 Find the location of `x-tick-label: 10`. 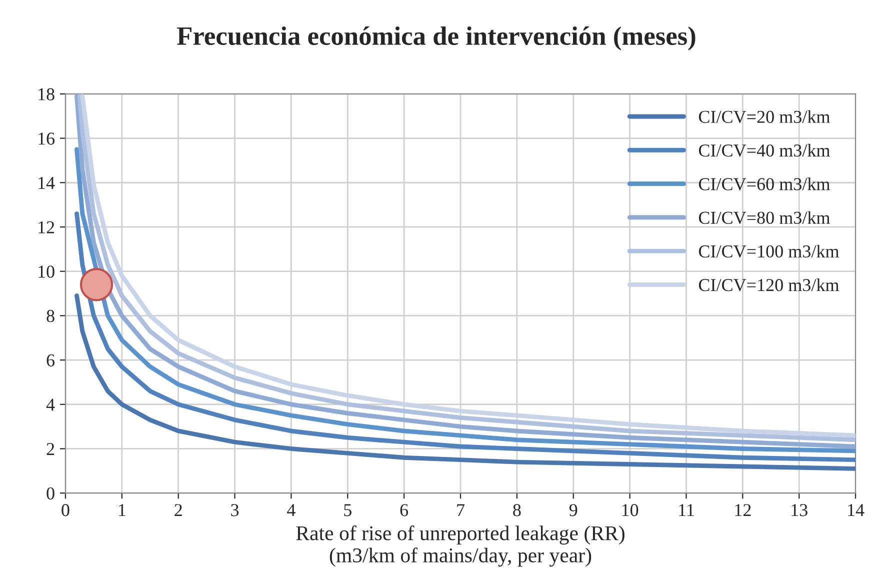

x-tick-label: 10 is located at coordinates (630, 510).